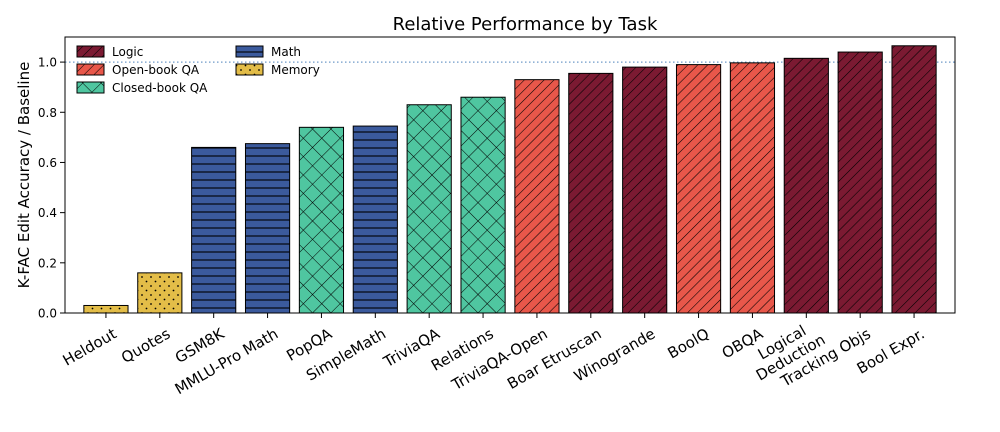  What do you see at coordinates (47, 263) in the screenshot?
I see `y-tick-label: 0.2` at bounding box center [47, 263].